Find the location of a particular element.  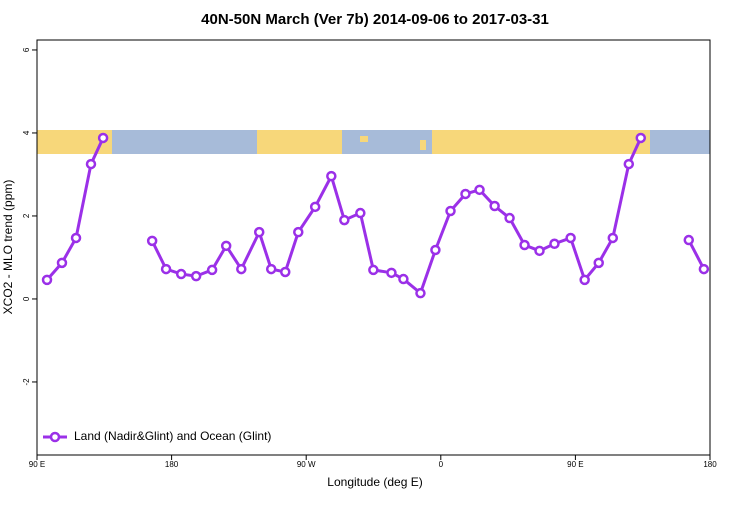

legend is located at coordinates (158, 437).